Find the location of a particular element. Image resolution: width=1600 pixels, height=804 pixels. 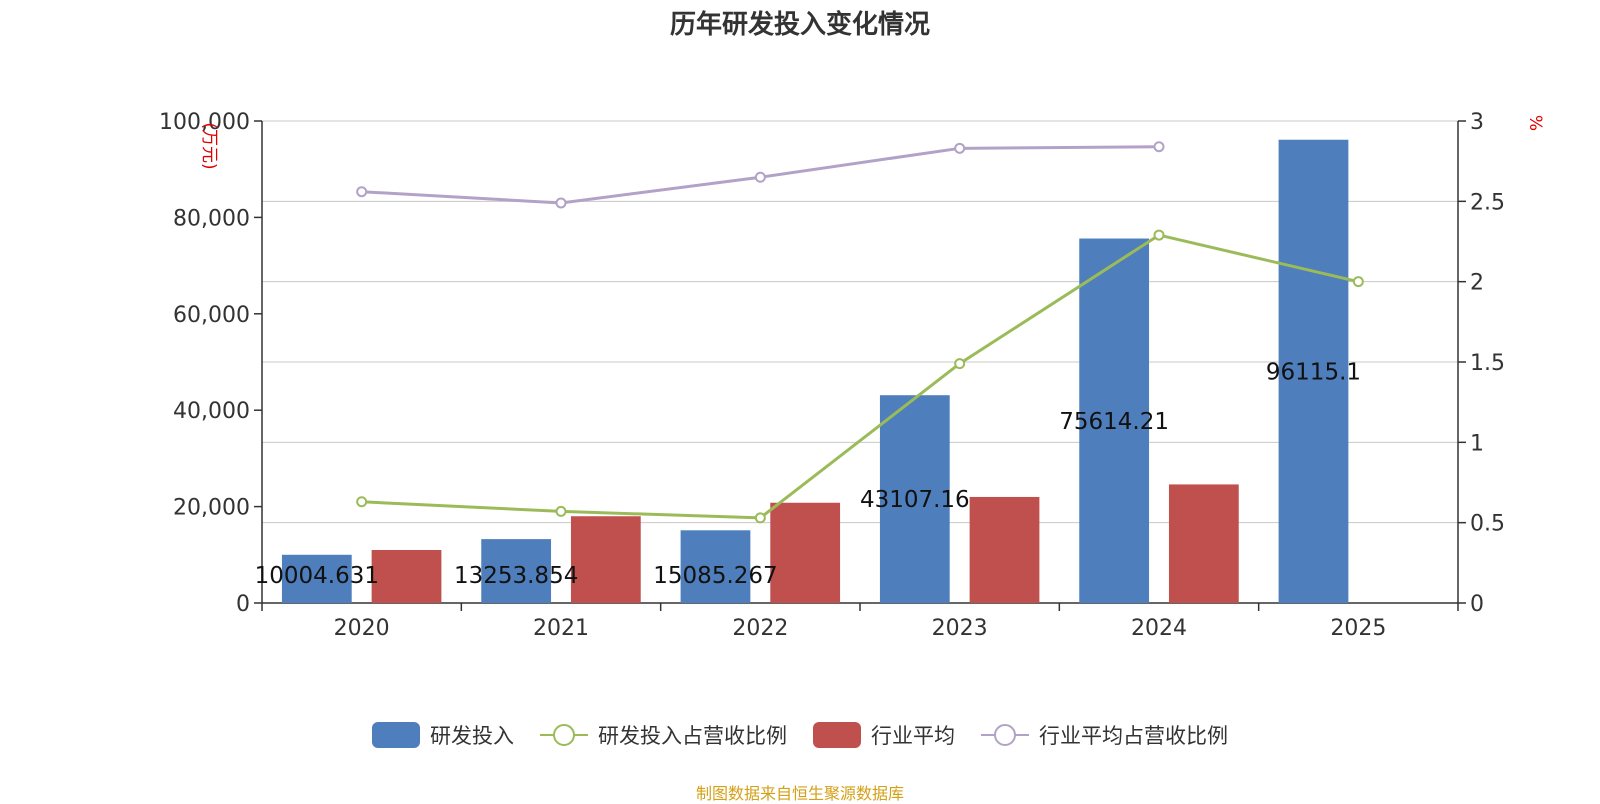

legend-label-industry-average: 行业平均 is located at coordinates (913, 736).